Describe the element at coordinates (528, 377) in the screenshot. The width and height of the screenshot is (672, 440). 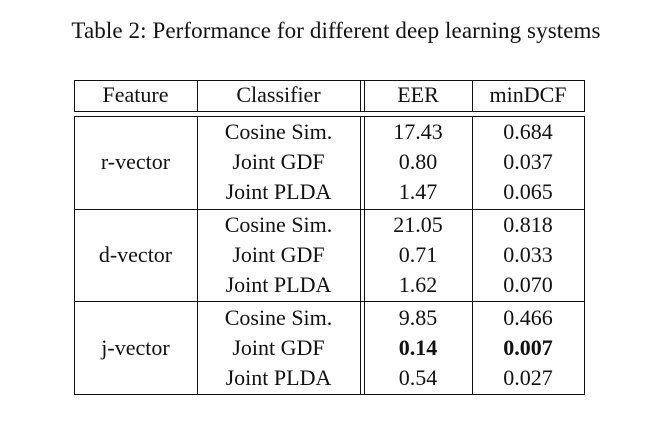
I see `table-row-mindcf: 0.027` at that location.